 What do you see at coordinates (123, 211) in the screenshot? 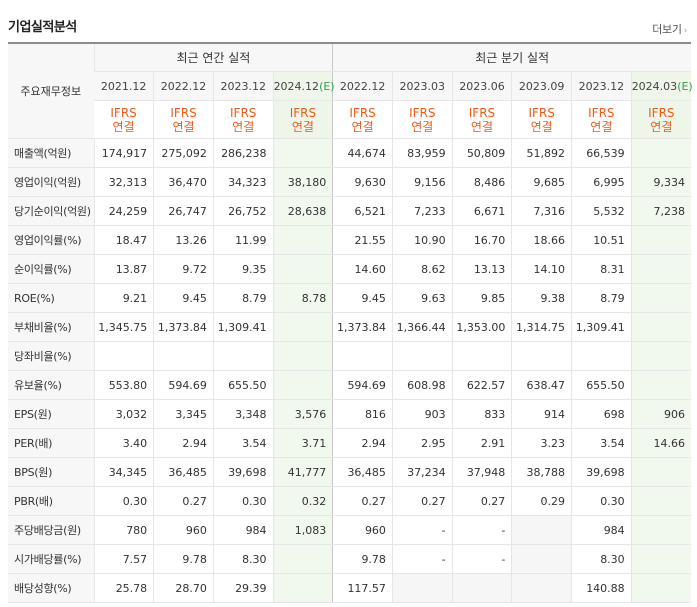
I see `table-cell: 24,259` at bounding box center [123, 211].